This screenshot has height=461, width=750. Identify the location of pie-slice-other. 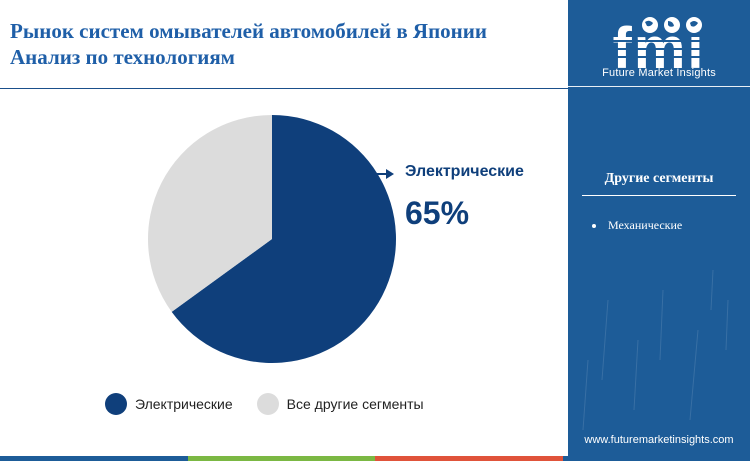
(210, 213).